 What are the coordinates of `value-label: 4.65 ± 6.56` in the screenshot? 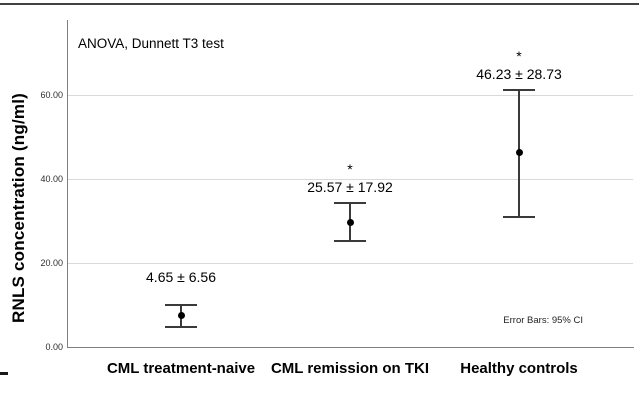 It's located at (181, 277).